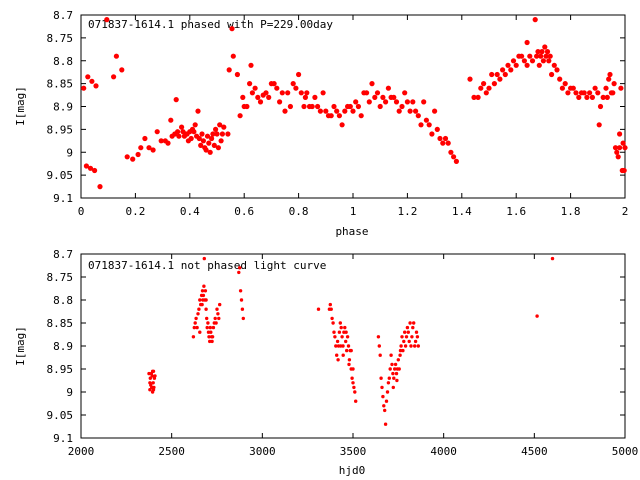 The width and height of the screenshot is (640, 480). What do you see at coordinates (81, 451) in the screenshot?
I see `unphased-x-tick-label: 2000` at bounding box center [81, 451].